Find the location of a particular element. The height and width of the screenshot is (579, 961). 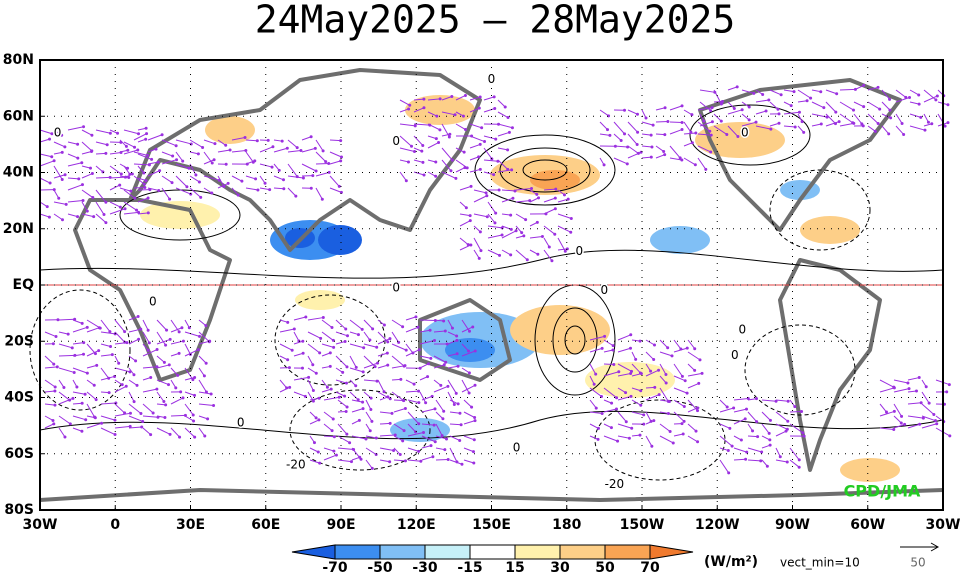

lat-label: 60N is located at coordinates (18, 116).